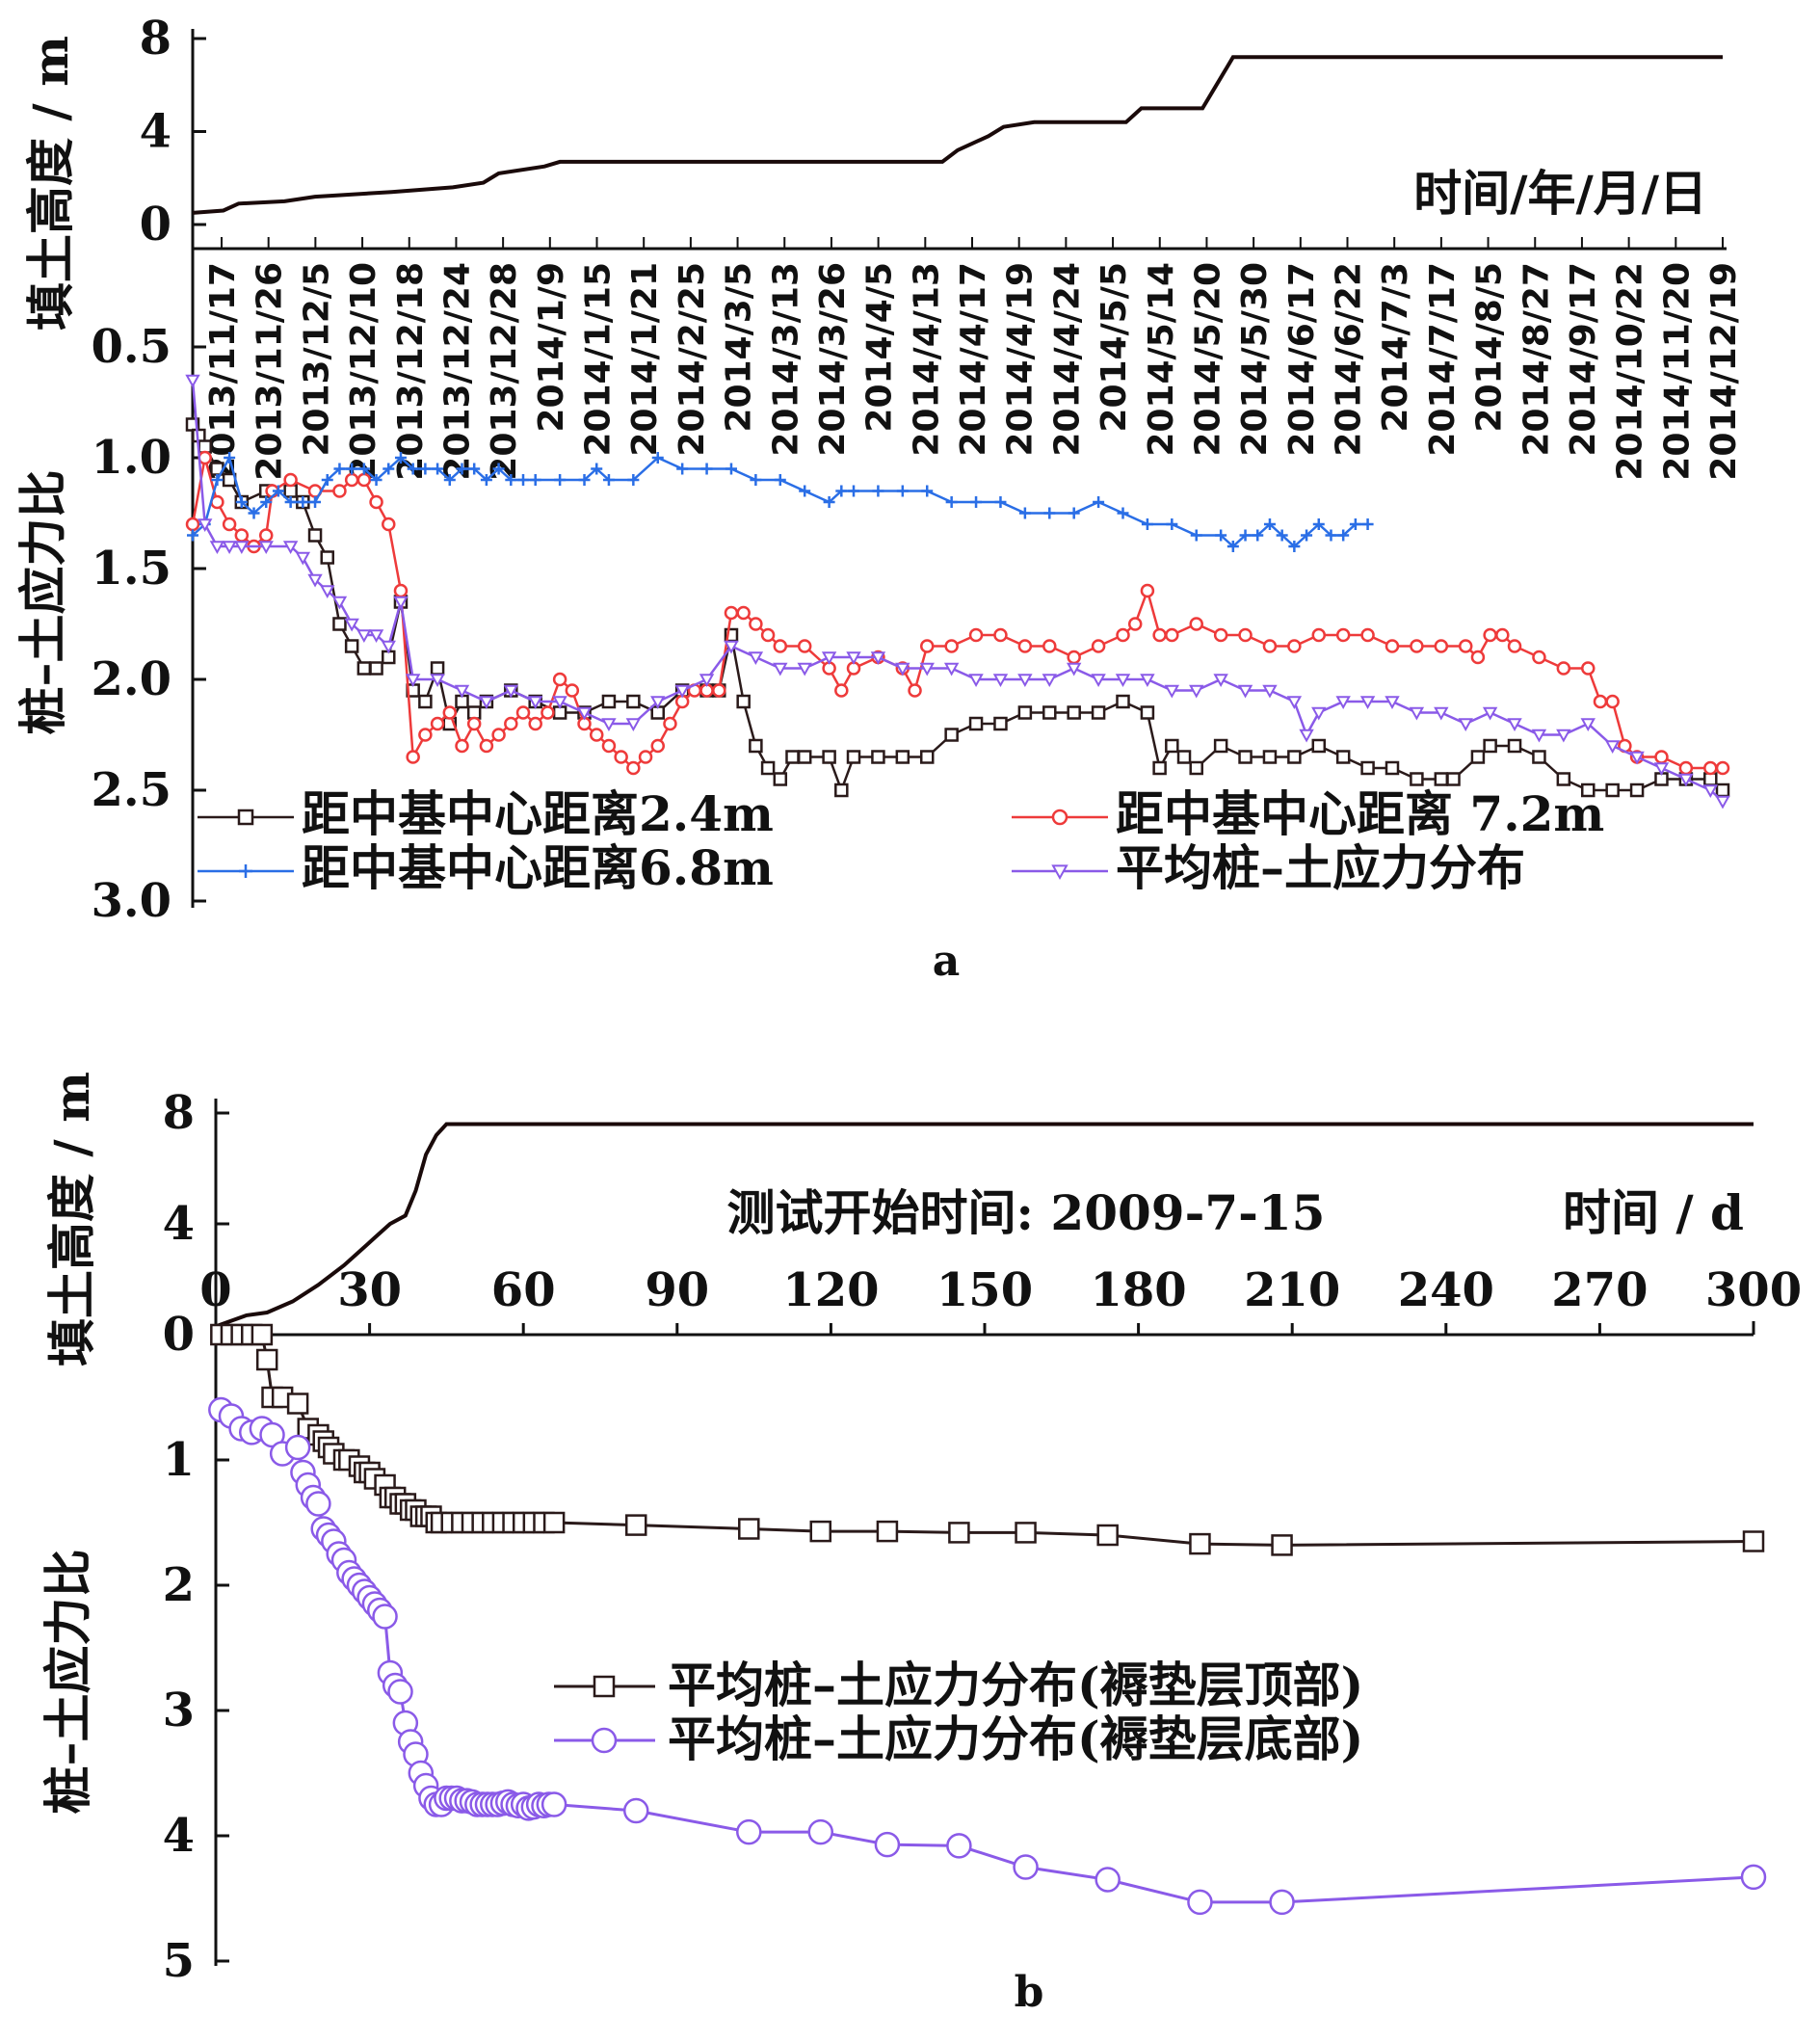 Image resolution: width=1820 pixels, height=2042 pixels. I want to click on time-axis-label: 时间/年/月/日, so click(1560, 193).